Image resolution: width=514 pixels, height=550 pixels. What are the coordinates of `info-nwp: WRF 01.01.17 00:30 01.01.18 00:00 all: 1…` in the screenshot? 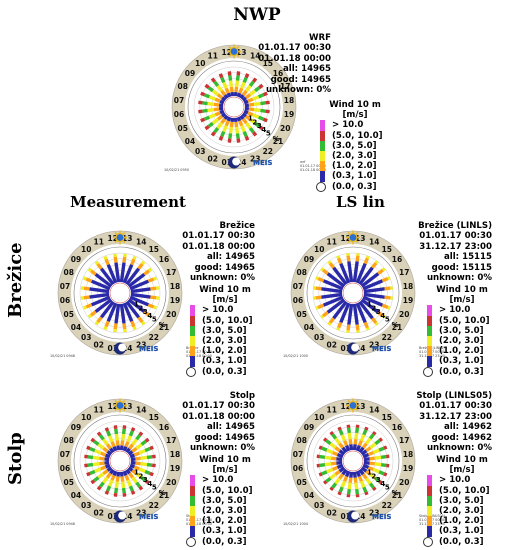 It's located at (294, 64).